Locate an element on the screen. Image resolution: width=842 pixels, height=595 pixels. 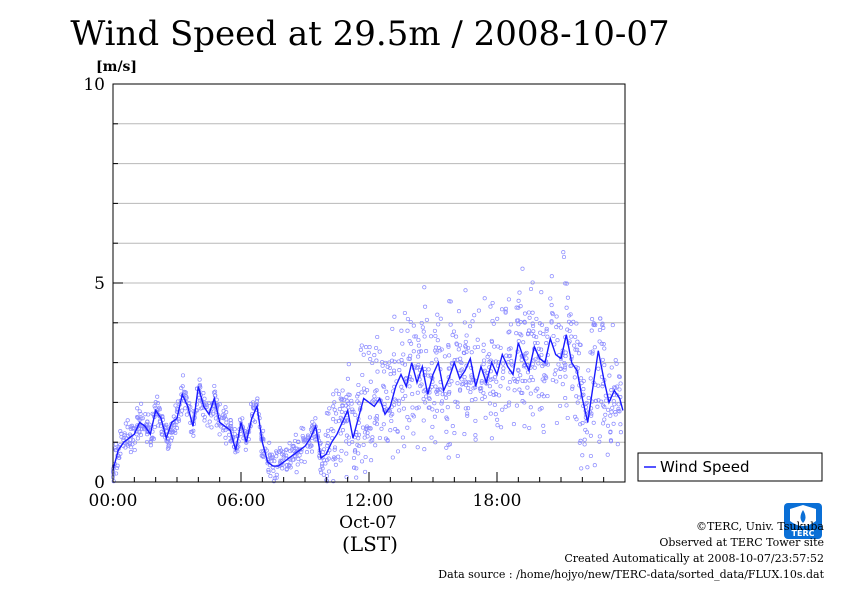
y-axis: 0 5 10 is located at coordinates (103, 284).